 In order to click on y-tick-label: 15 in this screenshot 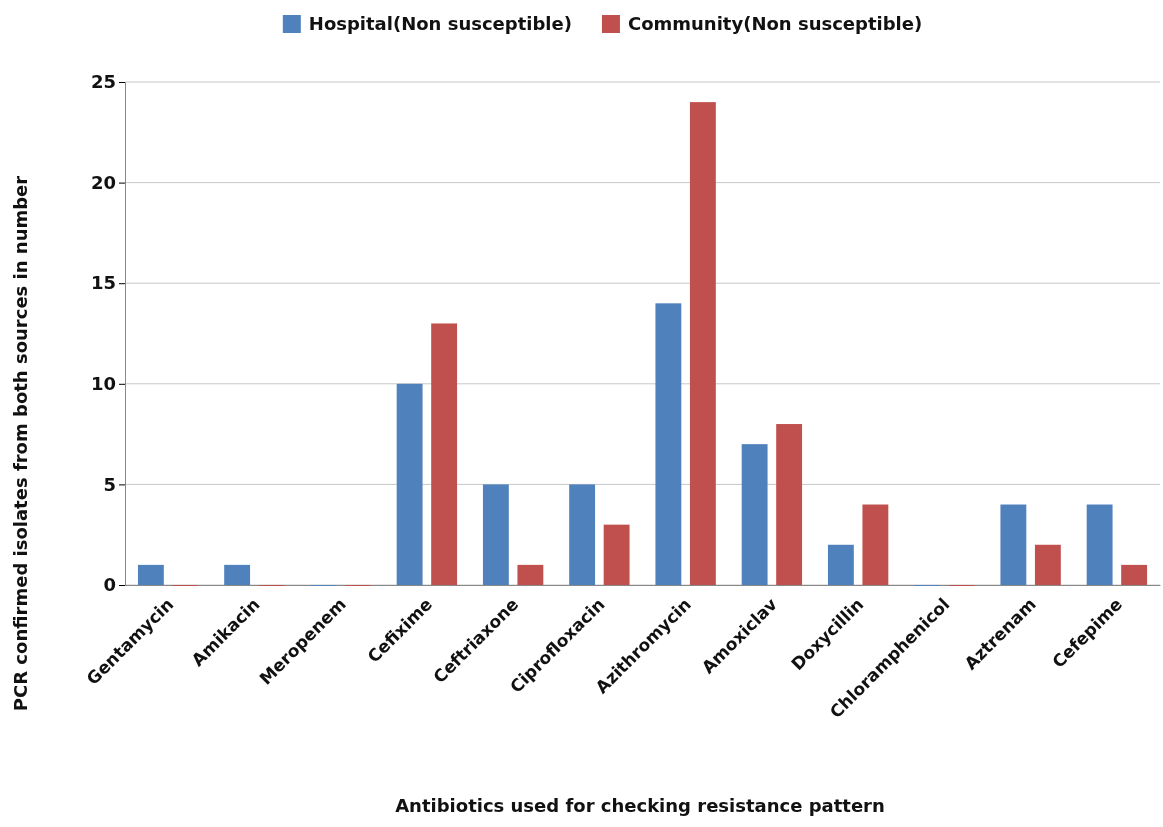, I will do `click(103, 283)`.